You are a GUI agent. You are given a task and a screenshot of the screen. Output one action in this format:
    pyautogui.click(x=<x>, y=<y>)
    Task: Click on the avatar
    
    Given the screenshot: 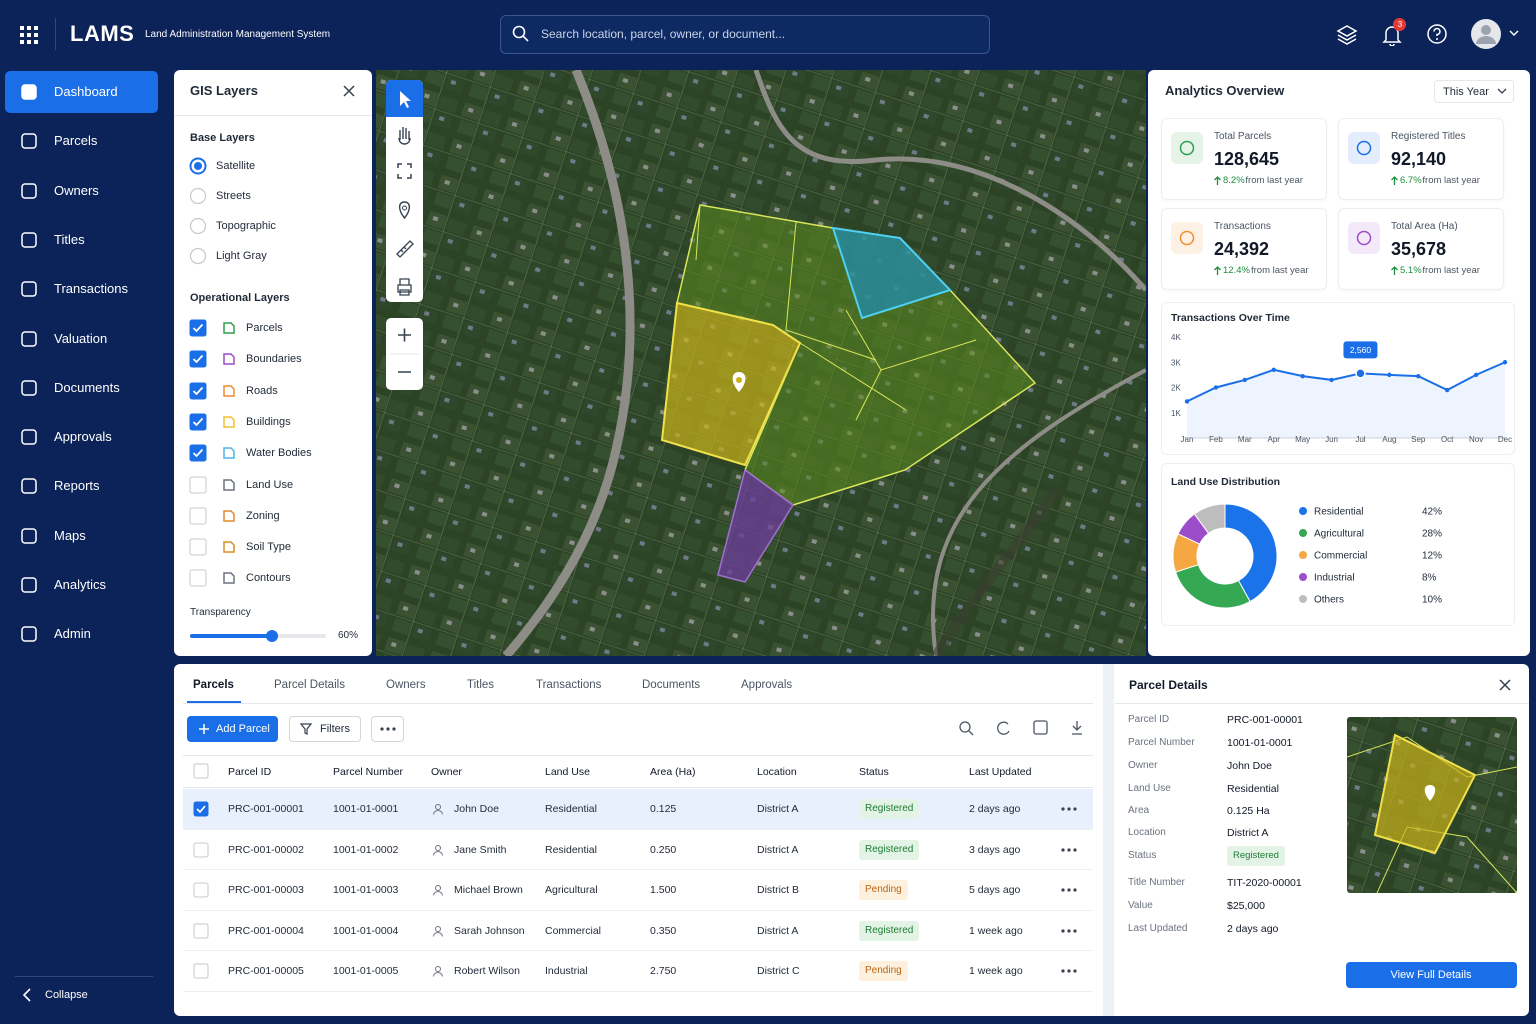 What is the action you would take?
    pyautogui.click(x=1496, y=34)
    